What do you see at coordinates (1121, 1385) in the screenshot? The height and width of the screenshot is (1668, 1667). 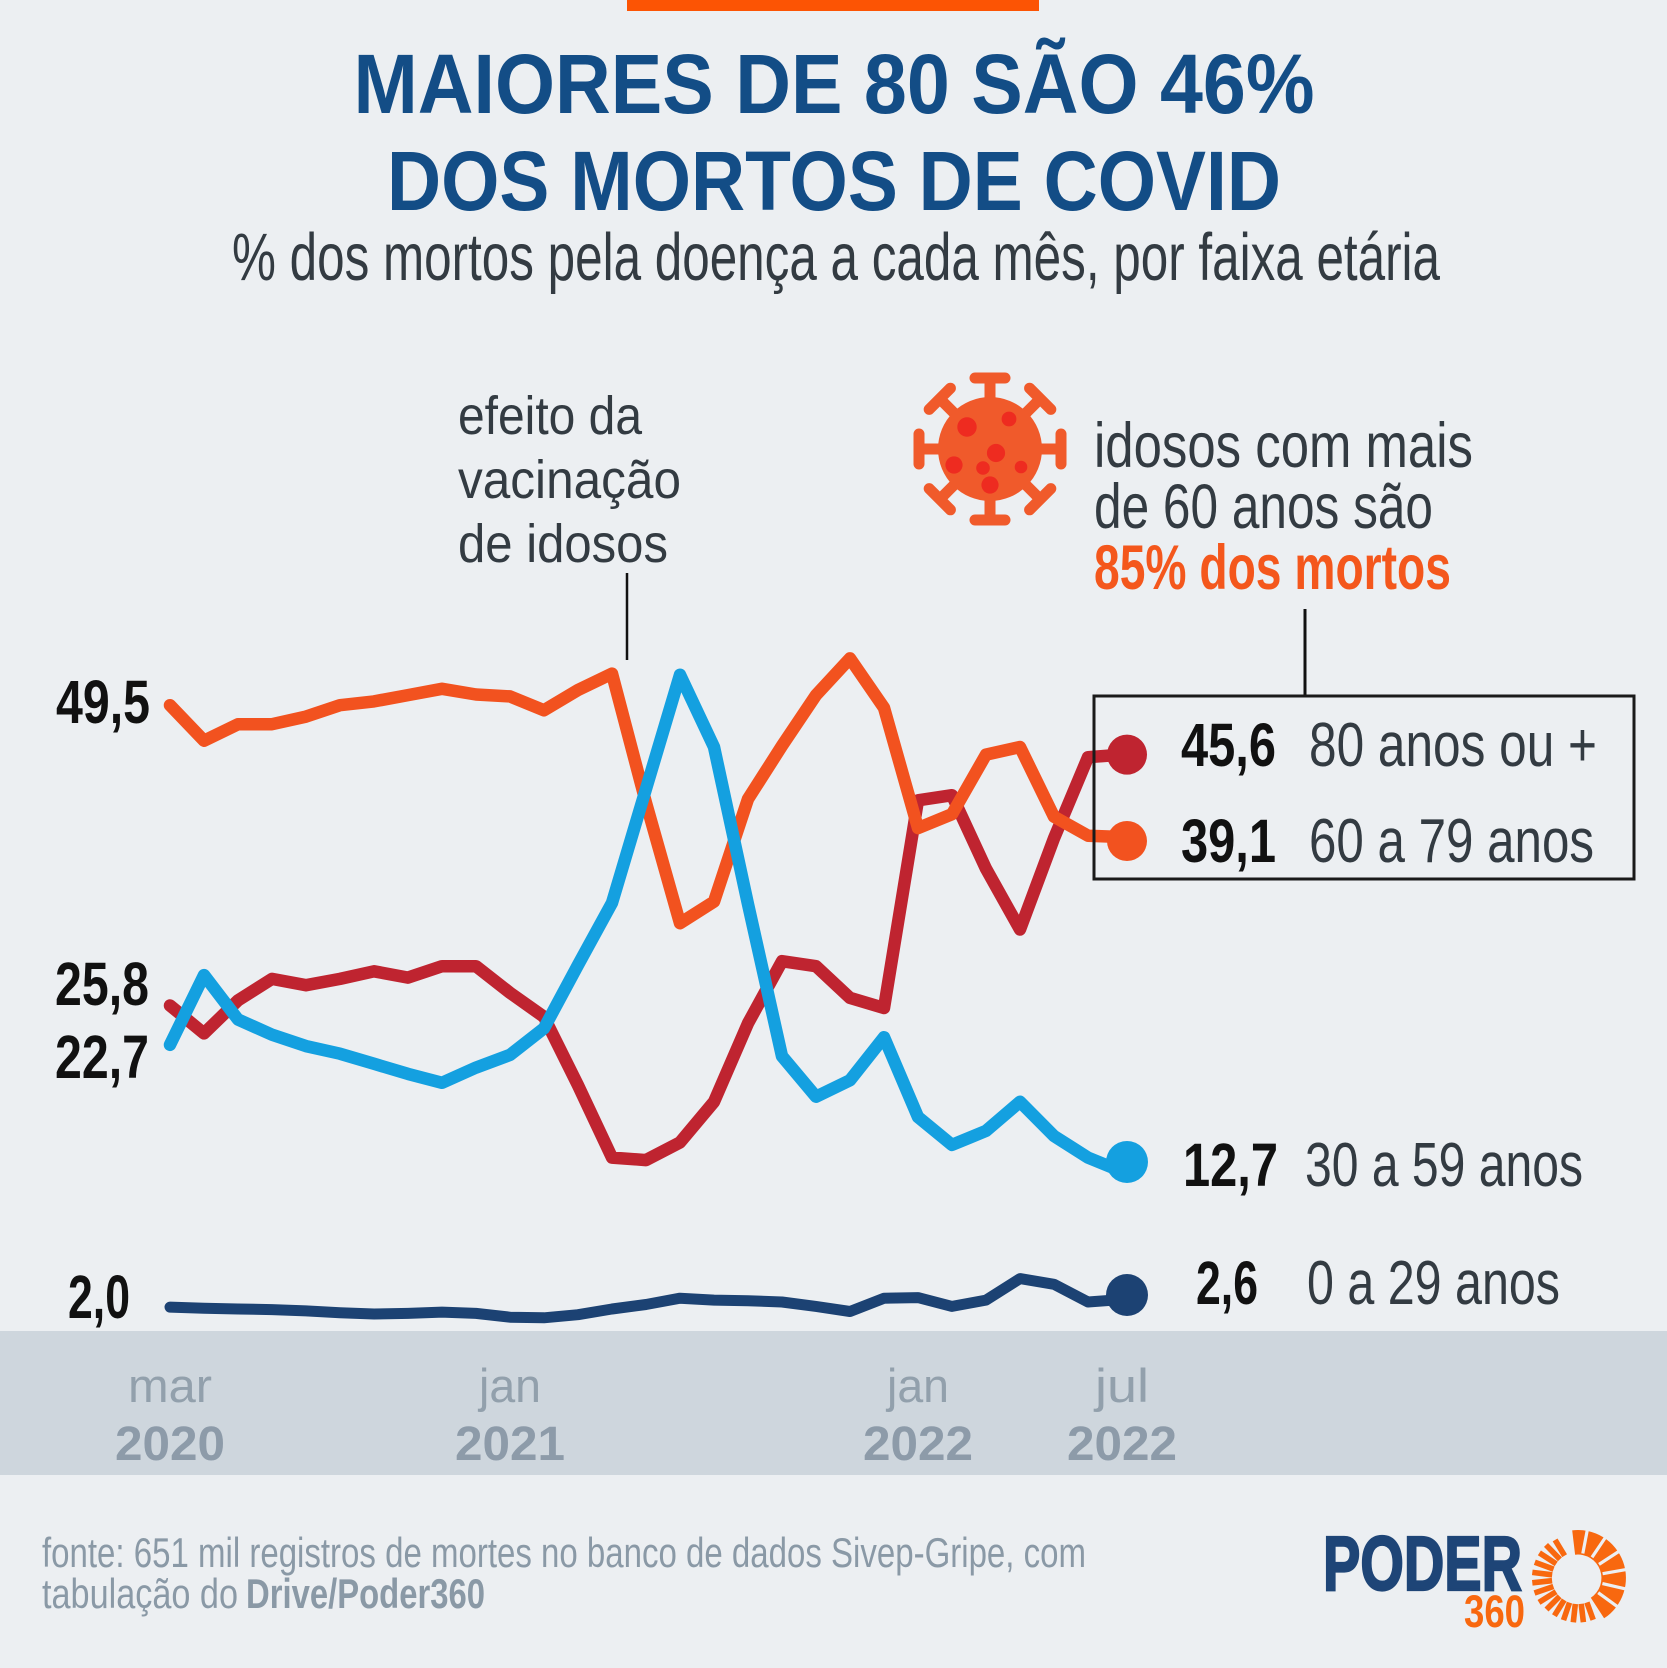 I see `svg-text: jul` at bounding box center [1121, 1385].